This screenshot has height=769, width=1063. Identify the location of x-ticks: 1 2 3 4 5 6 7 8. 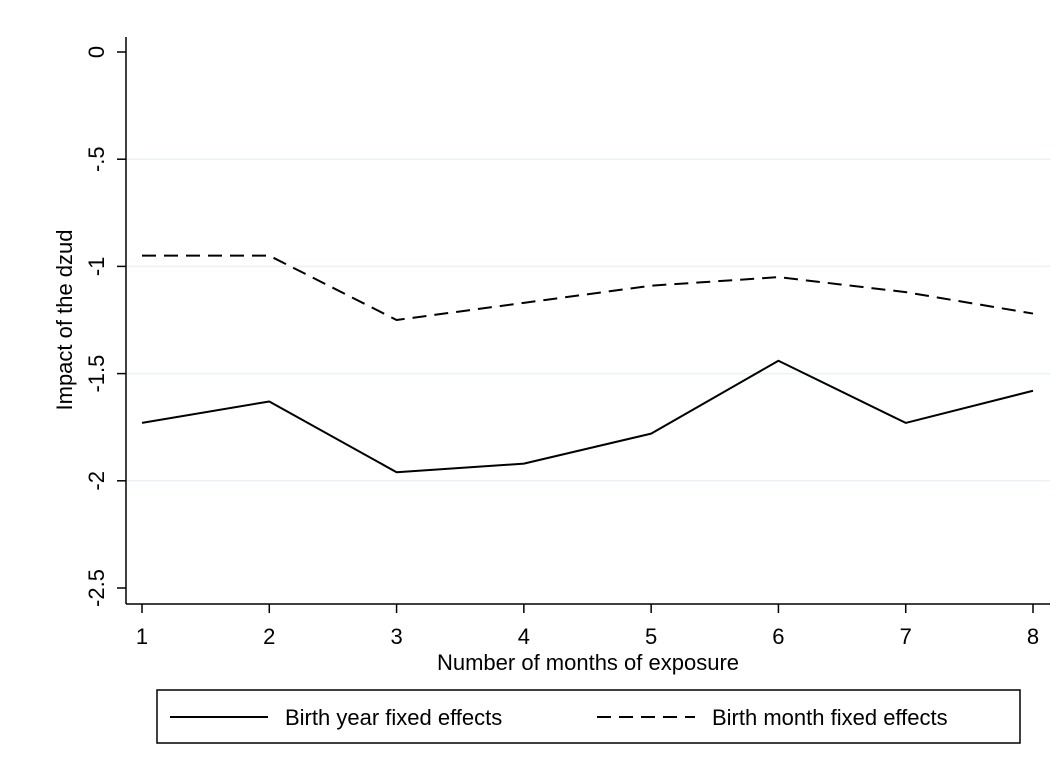
(587, 626).